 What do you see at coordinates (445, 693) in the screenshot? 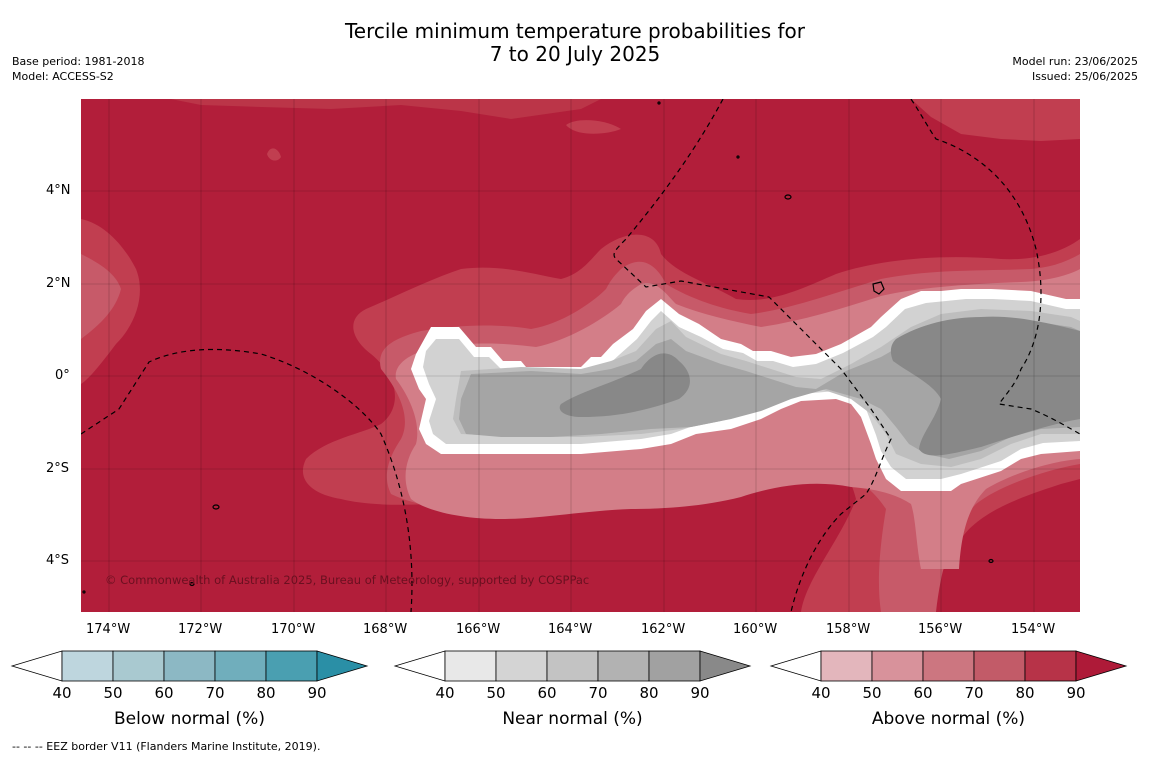
I see `near-tick-40: 40` at bounding box center [445, 693].